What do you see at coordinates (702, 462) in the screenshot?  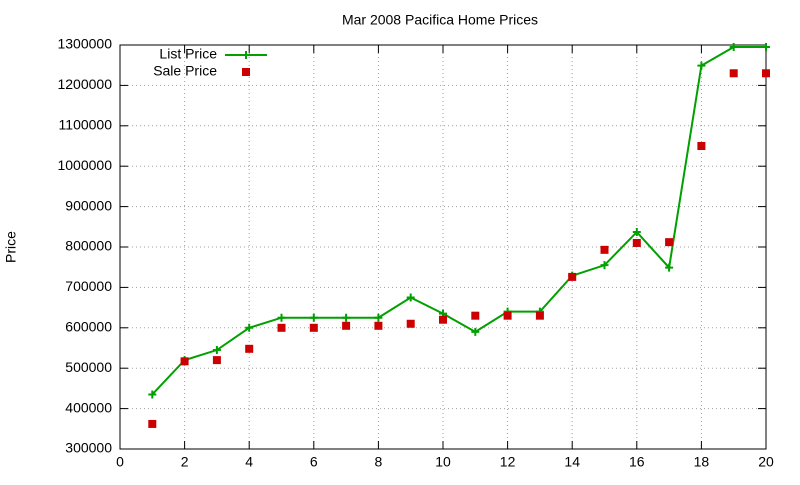 I see `x-tick-label: 18` at bounding box center [702, 462].